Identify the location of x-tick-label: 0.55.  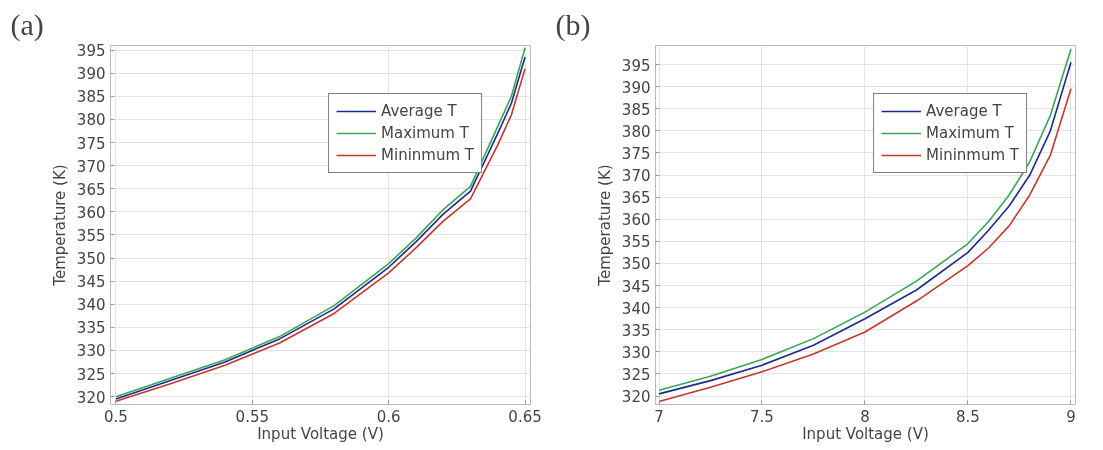
(252, 416).